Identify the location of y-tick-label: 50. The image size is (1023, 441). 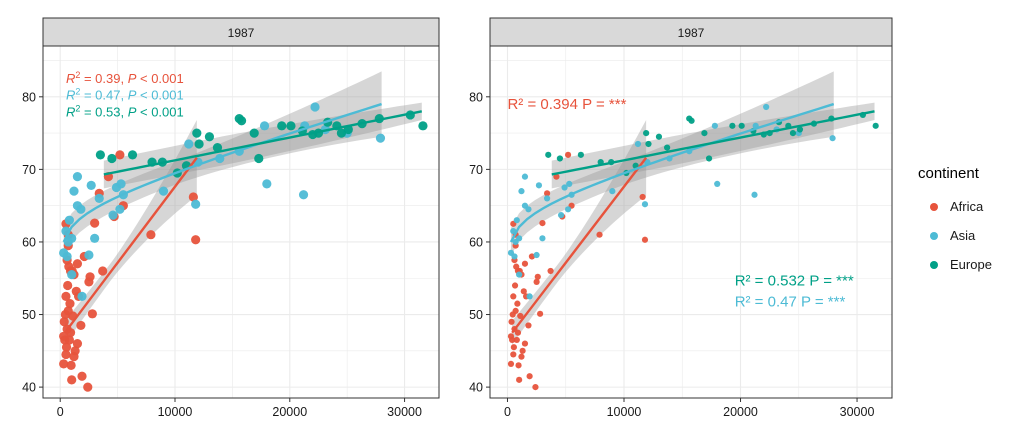
(29, 315).